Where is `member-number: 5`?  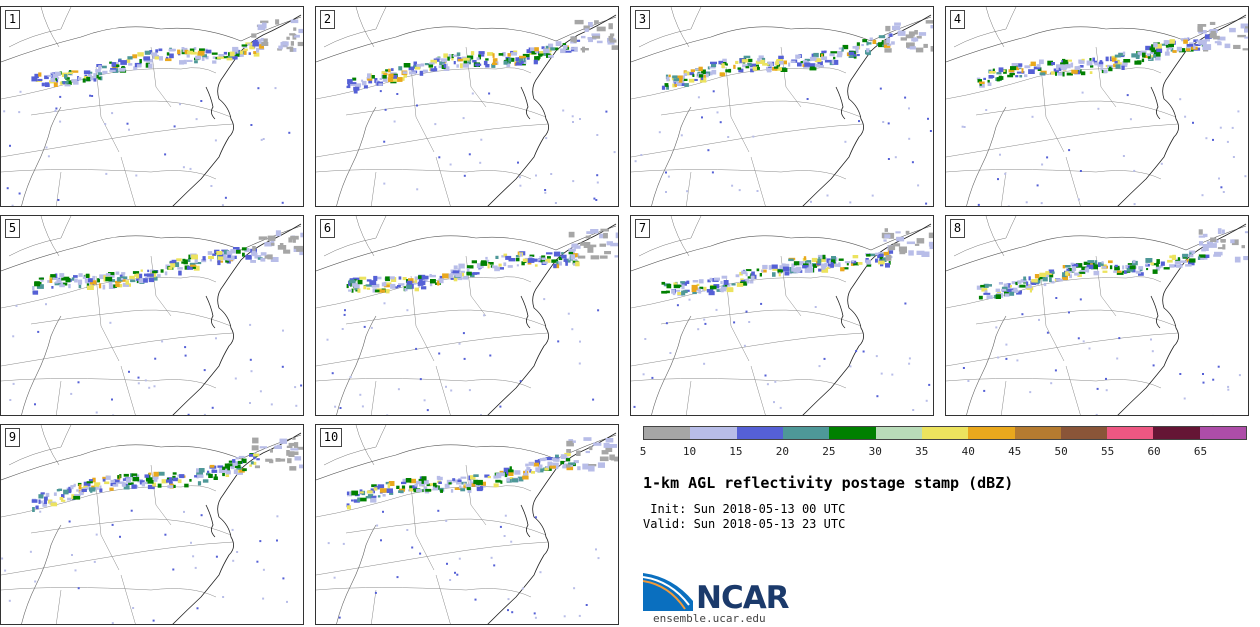
member-number: 5 is located at coordinates (12, 228).